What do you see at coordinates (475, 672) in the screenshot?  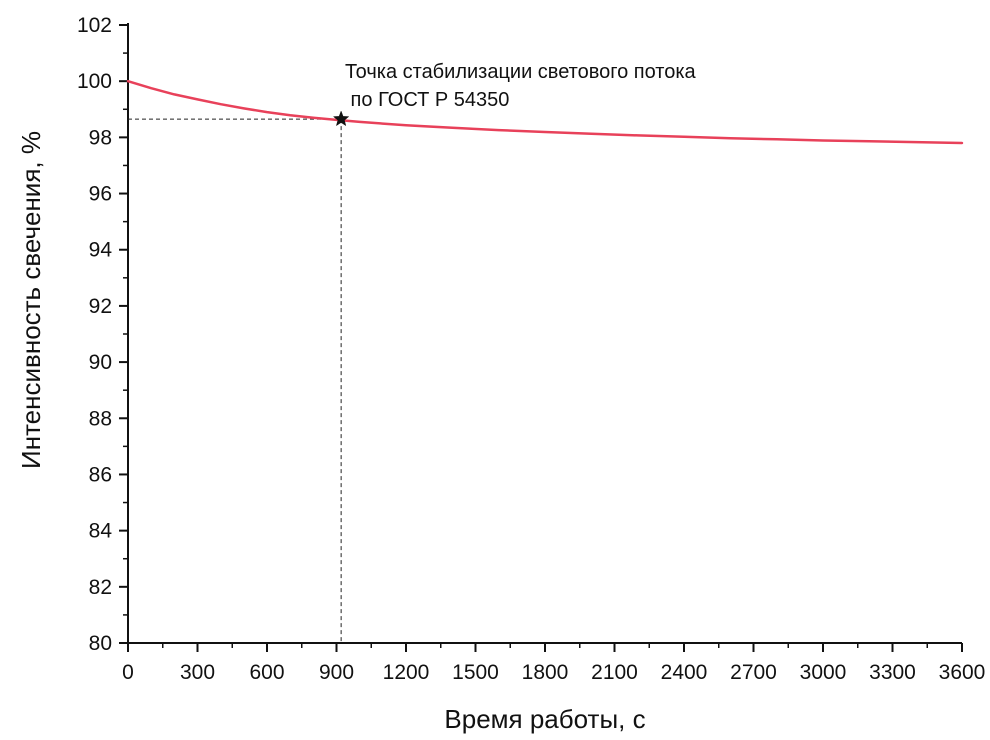 I see `x-tick-label: 1500` at bounding box center [475, 672].